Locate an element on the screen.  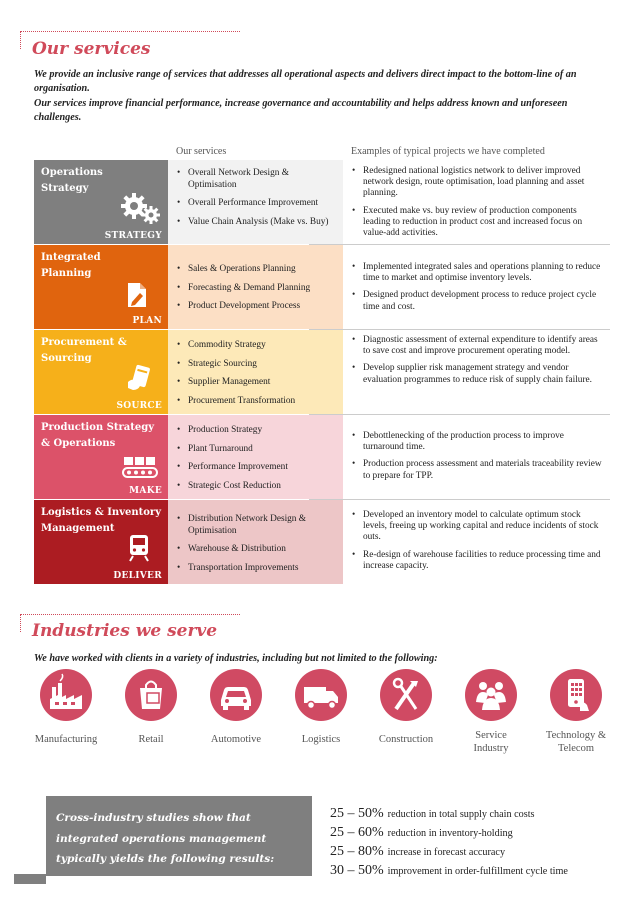
category-strategy: Operations Strategy STRATEGY is located at coordinates (101, 202).